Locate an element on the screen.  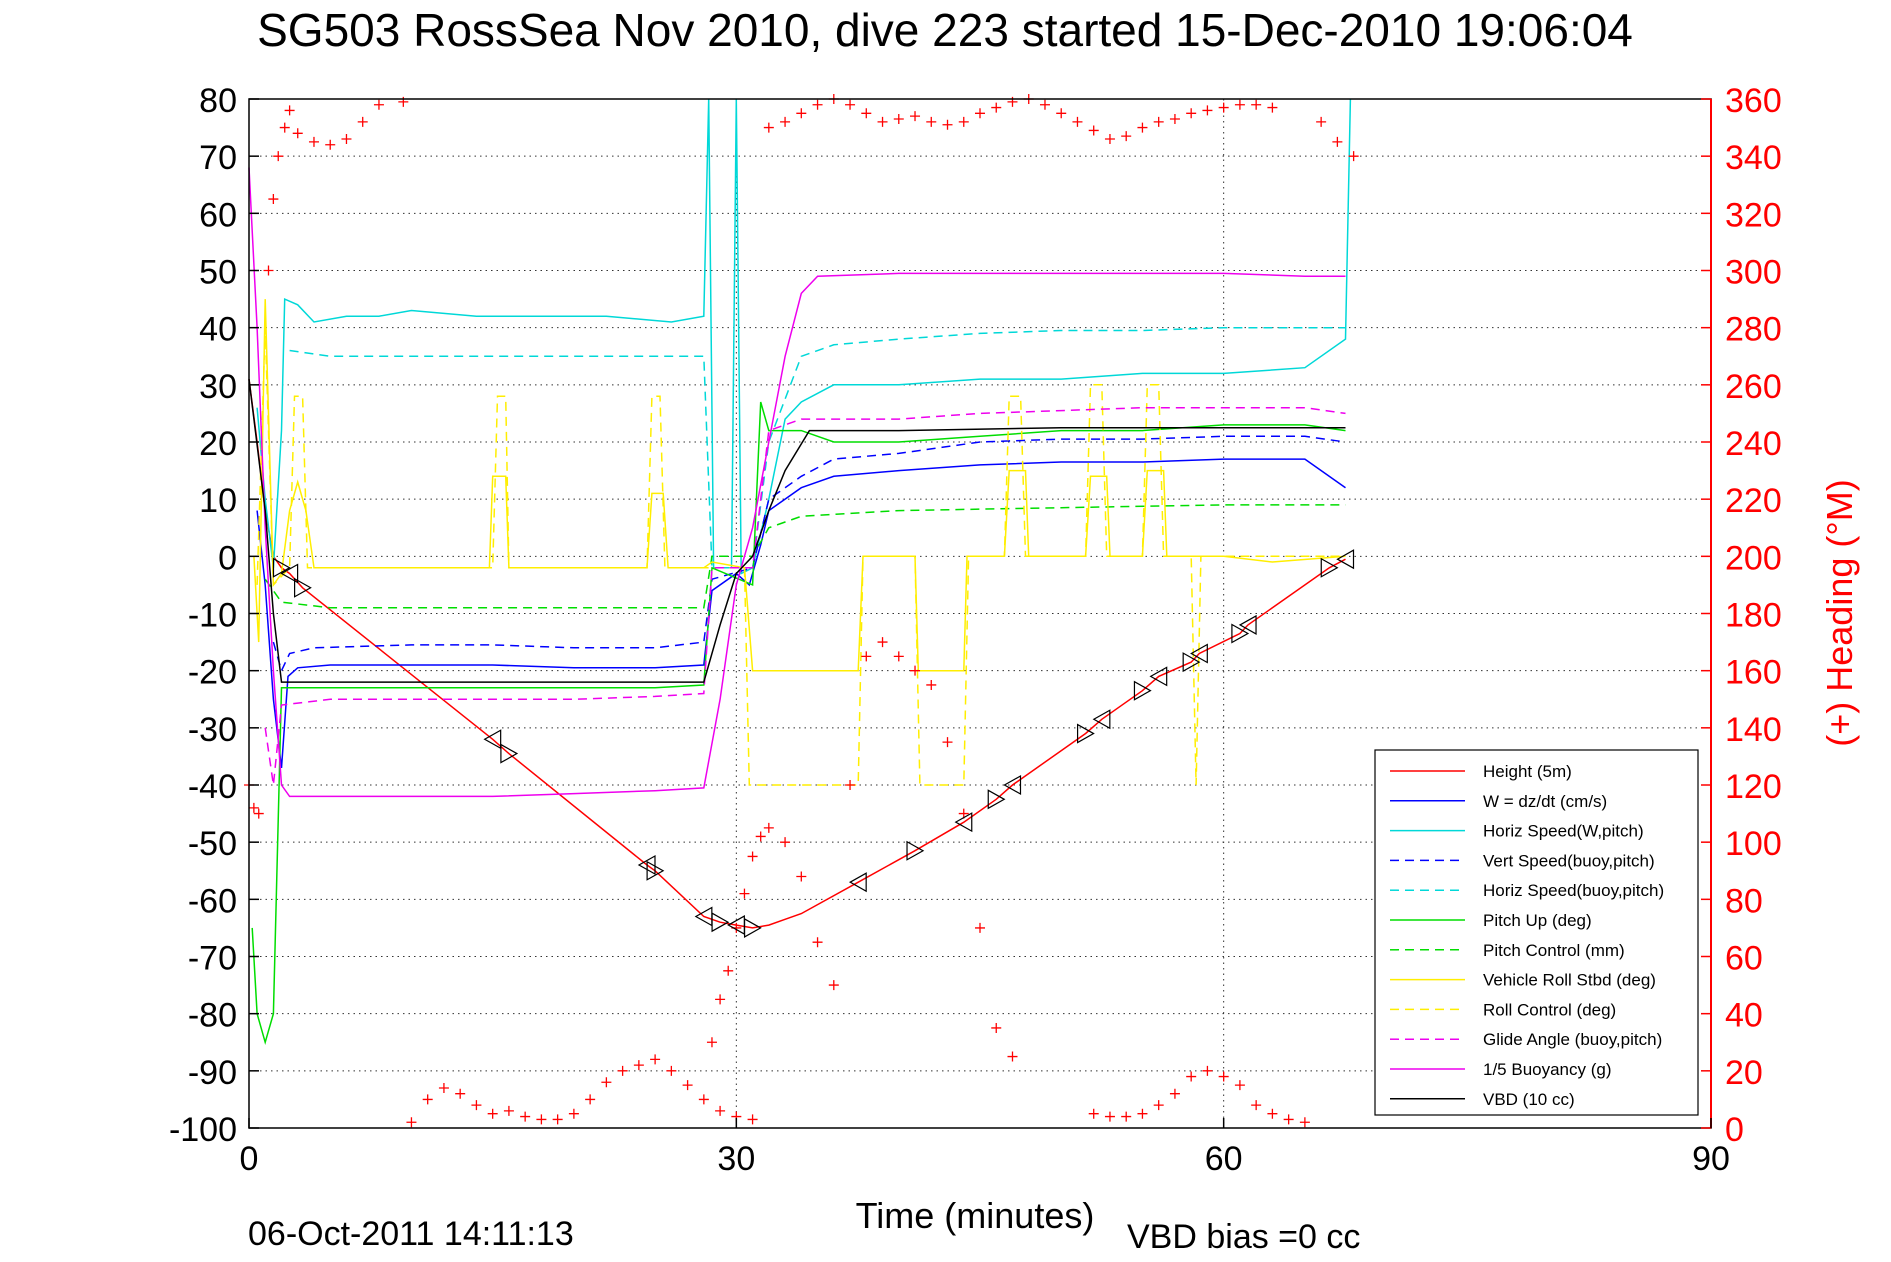
y-right-tick-label: 160 is located at coordinates (1753, 673).